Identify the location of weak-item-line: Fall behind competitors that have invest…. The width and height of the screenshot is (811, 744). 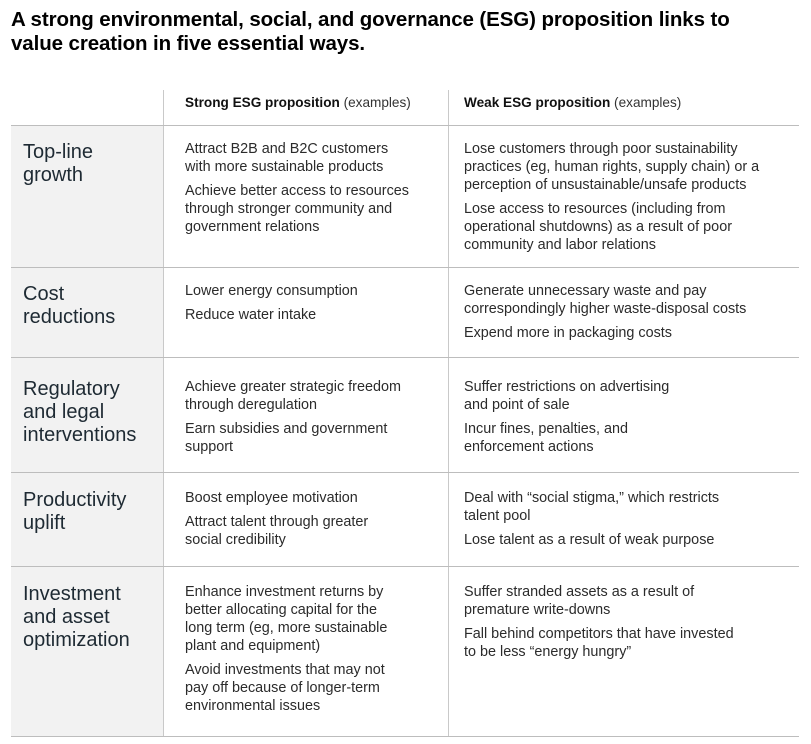
(599, 634).